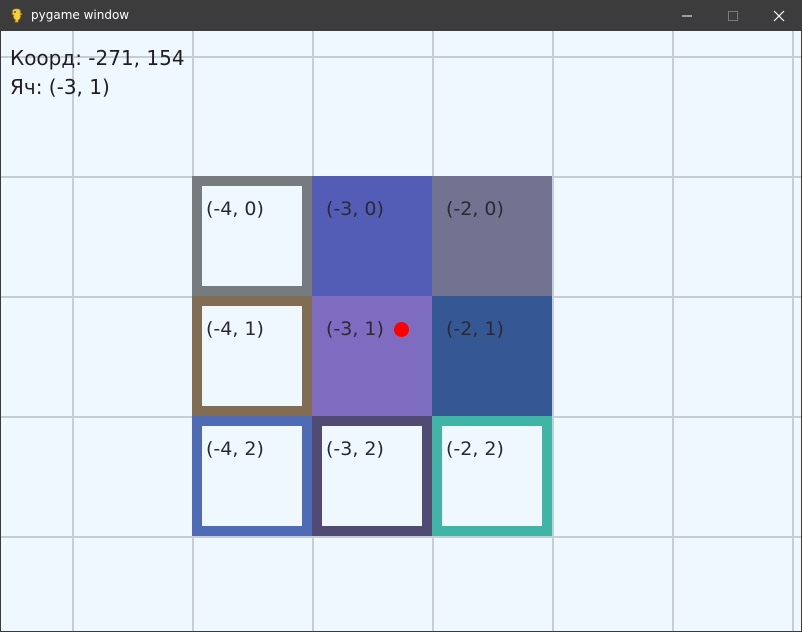 The image size is (802, 632). I want to click on minimize-button, so click(687, 15).